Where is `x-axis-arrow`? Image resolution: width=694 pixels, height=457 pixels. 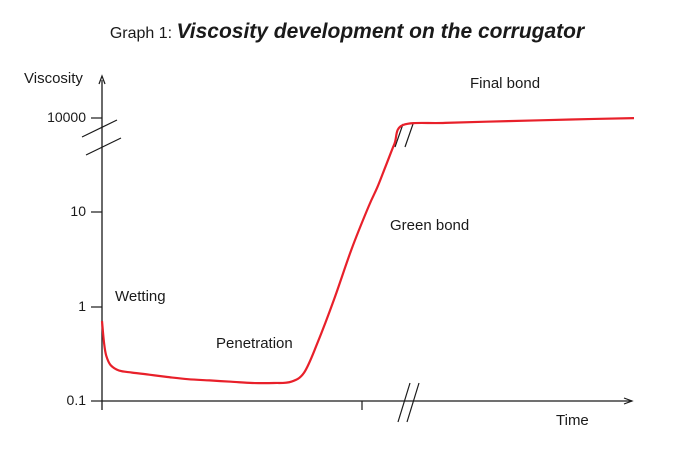
x-axis-arrow is located at coordinates (628, 401).